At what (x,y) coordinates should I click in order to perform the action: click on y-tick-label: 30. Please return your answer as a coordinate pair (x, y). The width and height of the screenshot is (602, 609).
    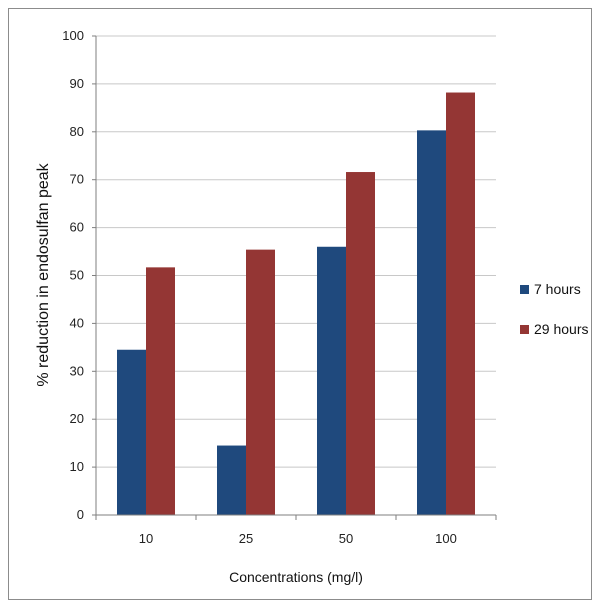
    Looking at the image, I should click on (77, 370).